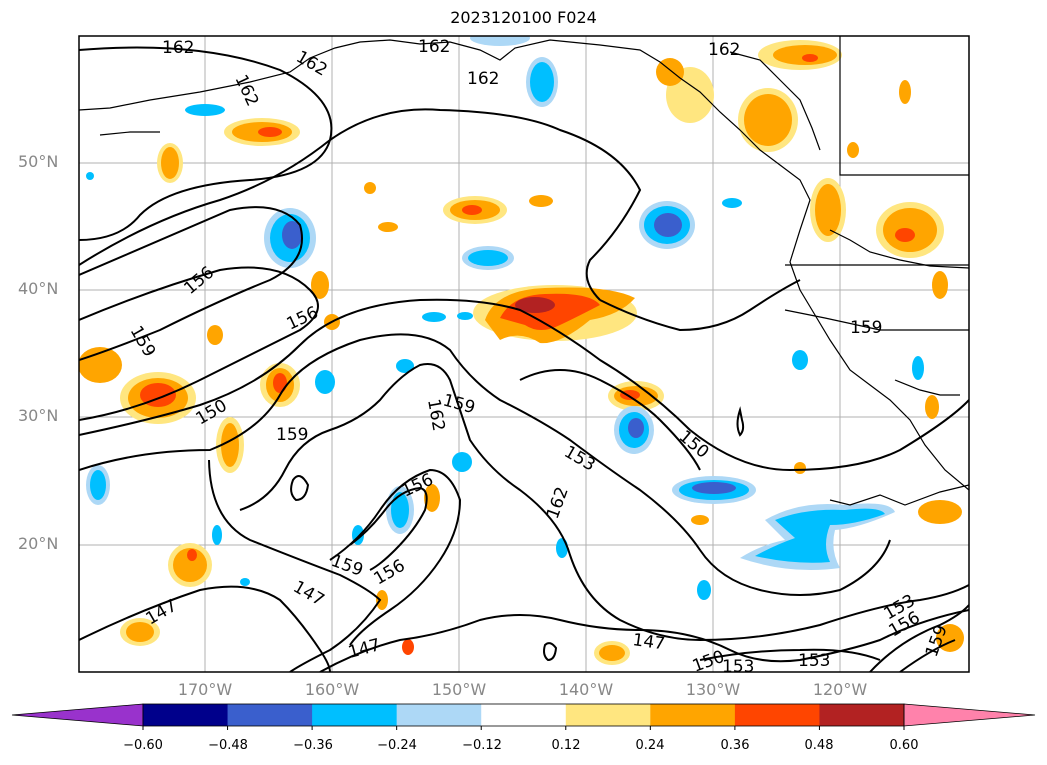 This screenshot has height=765, width=1047. Describe the element at coordinates (38, 161) in the screenshot. I see `lat-label-50n: 50°N` at that location.